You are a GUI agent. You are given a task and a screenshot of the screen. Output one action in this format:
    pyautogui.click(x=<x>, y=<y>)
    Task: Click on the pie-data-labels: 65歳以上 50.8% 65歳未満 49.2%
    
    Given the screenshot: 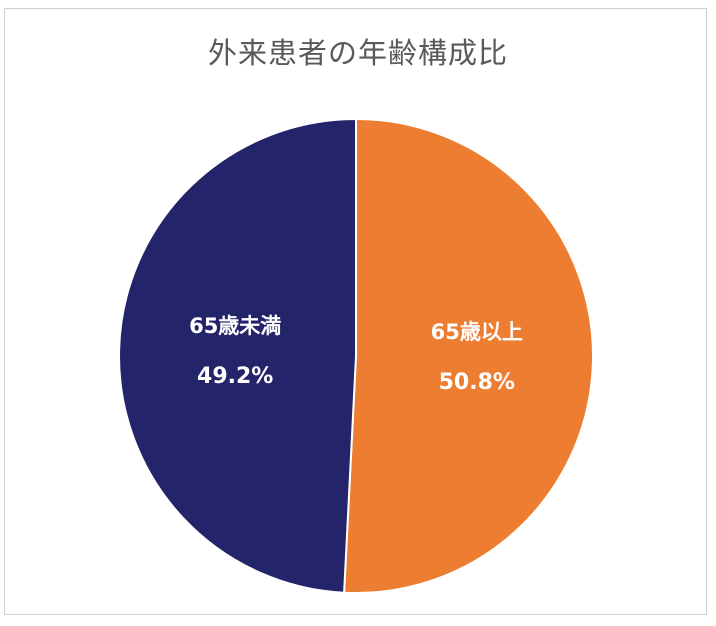 What is the action you would take?
    pyautogui.click(x=356, y=354)
    